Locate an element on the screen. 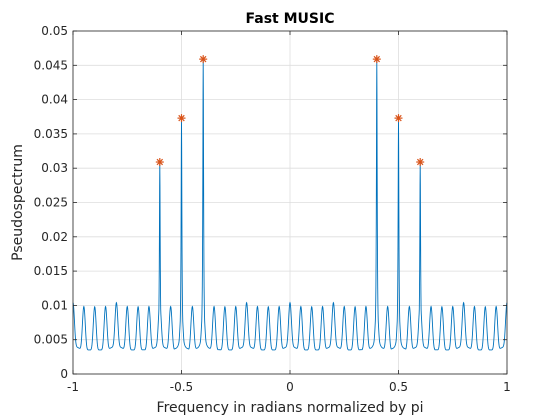 The height and width of the screenshot is (420, 560). chart-title: Fast MUSIC is located at coordinates (290, 19).